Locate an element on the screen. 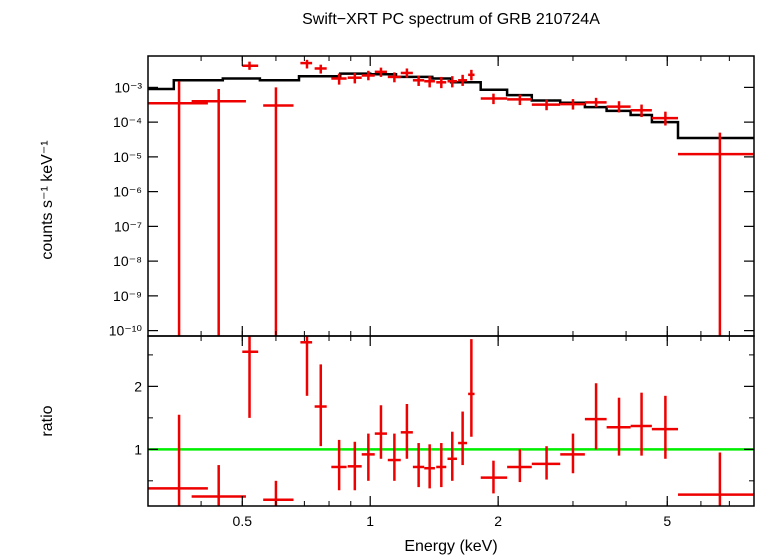  x-axis-label: Energy (keV) is located at coordinates (450, 546).